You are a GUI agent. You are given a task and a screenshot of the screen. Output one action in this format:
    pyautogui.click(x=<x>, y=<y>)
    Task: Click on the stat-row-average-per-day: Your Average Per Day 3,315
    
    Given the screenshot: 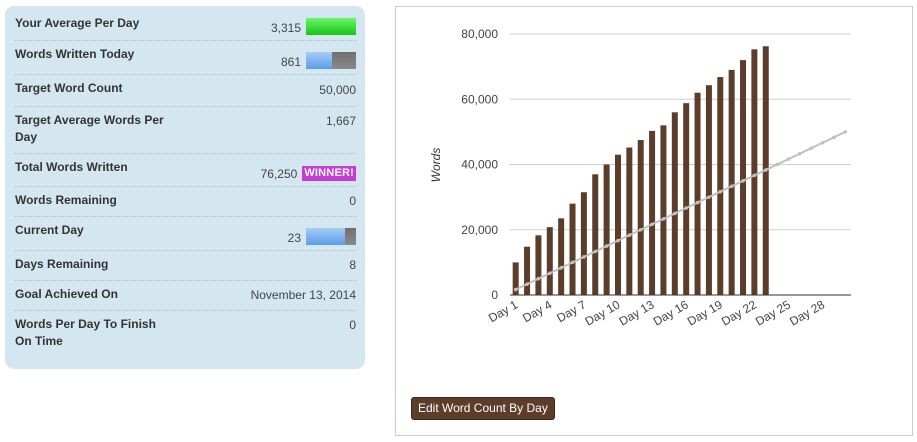 What is the action you would take?
    pyautogui.click(x=185, y=25)
    